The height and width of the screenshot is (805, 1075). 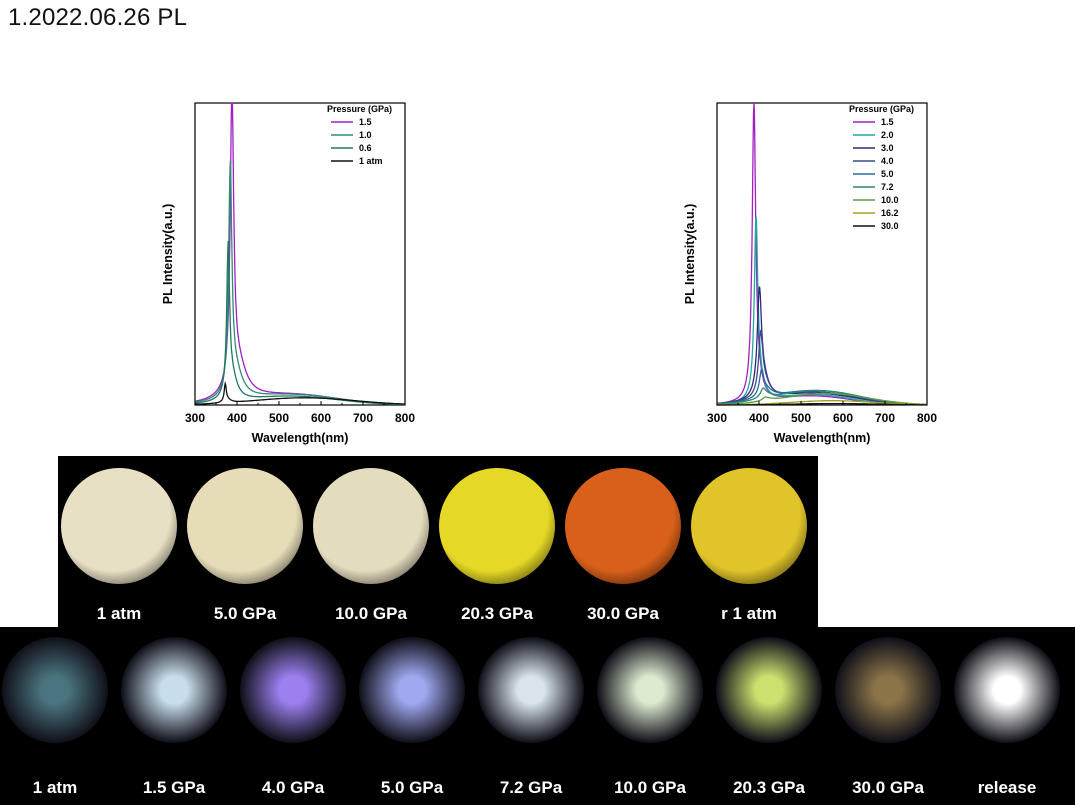 What do you see at coordinates (98, 17) in the screenshot?
I see `page-title: 1.2022.06.26 PL` at bounding box center [98, 17].